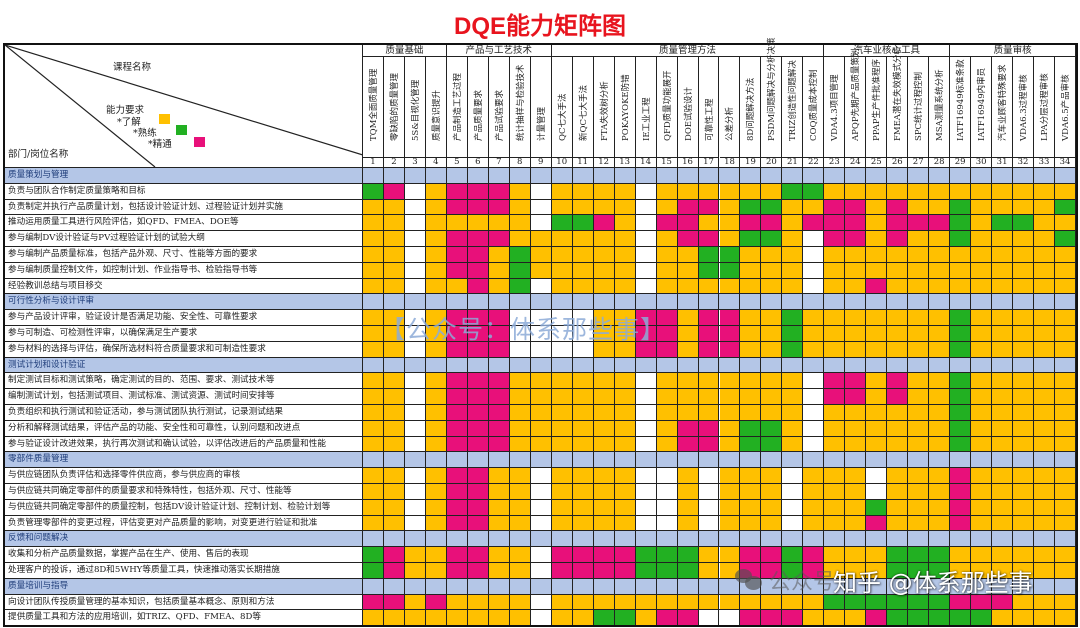  What do you see at coordinates (457, 162) in the screenshot?
I see `course-number: 5` at bounding box center [457, 162].